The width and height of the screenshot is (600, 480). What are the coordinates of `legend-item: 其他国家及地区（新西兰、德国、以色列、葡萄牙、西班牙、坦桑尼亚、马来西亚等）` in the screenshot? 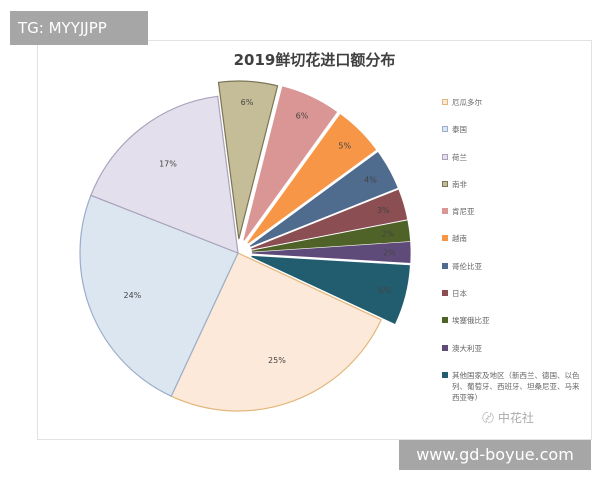 It's located at (512, 386).